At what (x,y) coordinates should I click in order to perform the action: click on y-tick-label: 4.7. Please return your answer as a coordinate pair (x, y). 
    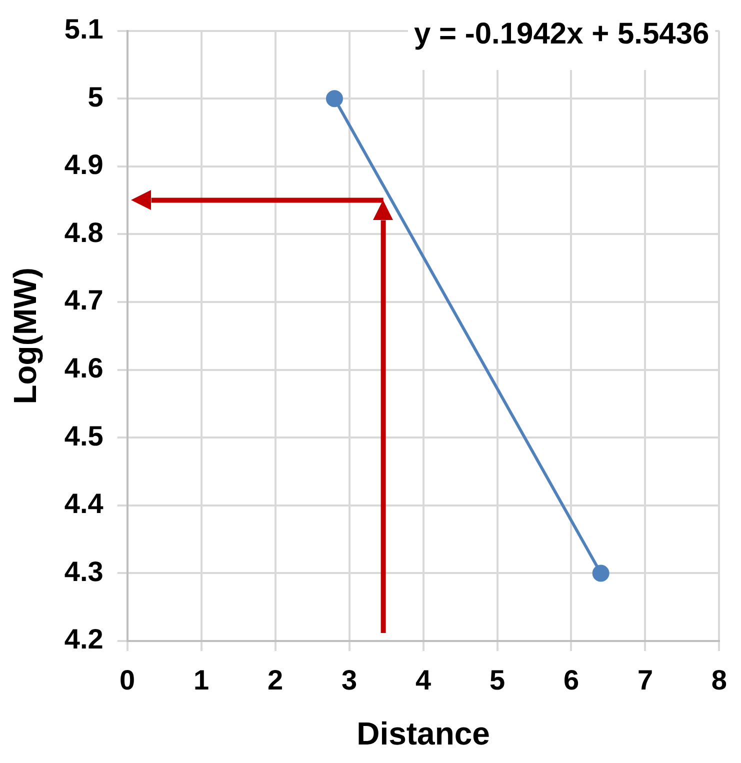
    Looking at the image, I should click on (84, 300).